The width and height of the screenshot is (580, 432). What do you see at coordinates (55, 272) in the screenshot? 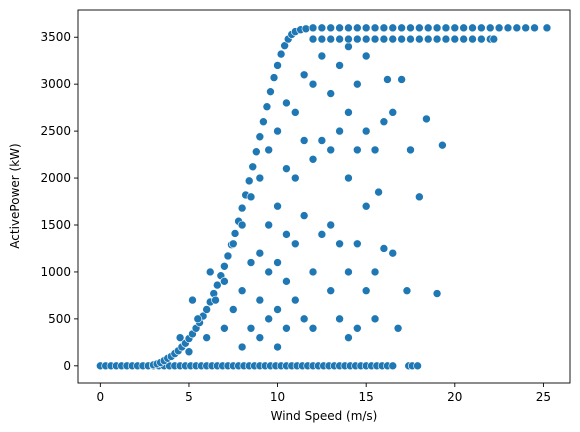
I see `y-tick-label: 1000` at bounding box center [55, 272].